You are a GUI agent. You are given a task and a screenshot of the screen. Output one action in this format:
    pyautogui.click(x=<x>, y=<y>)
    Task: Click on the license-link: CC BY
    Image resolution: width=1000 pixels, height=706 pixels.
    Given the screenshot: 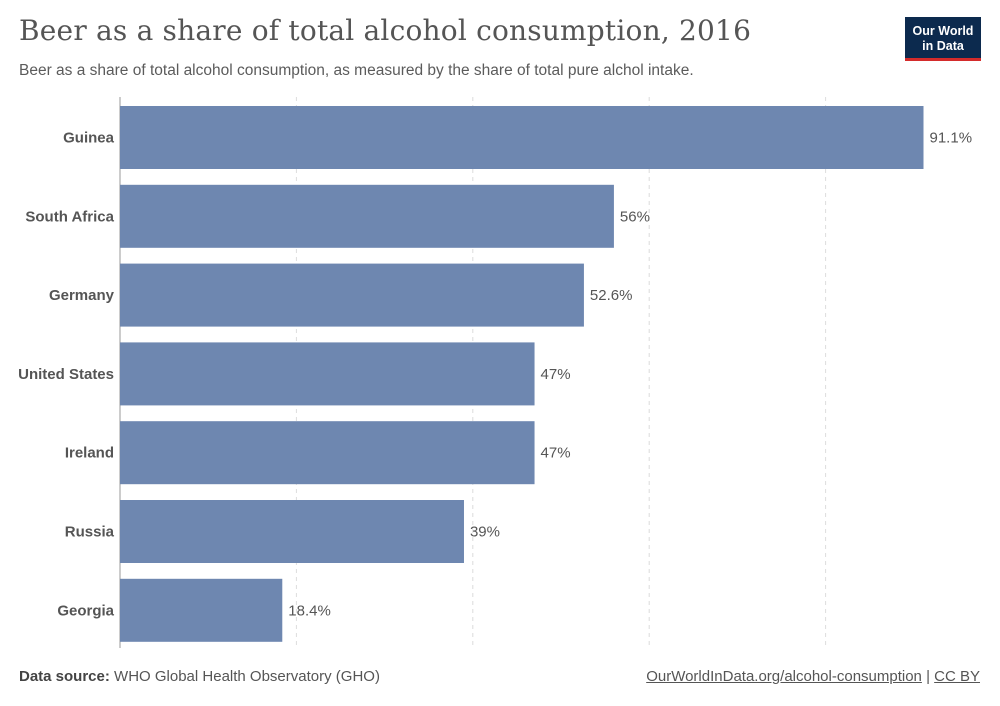 What is the action you would take?
    pyautogui.click(x=957, y=676)
    